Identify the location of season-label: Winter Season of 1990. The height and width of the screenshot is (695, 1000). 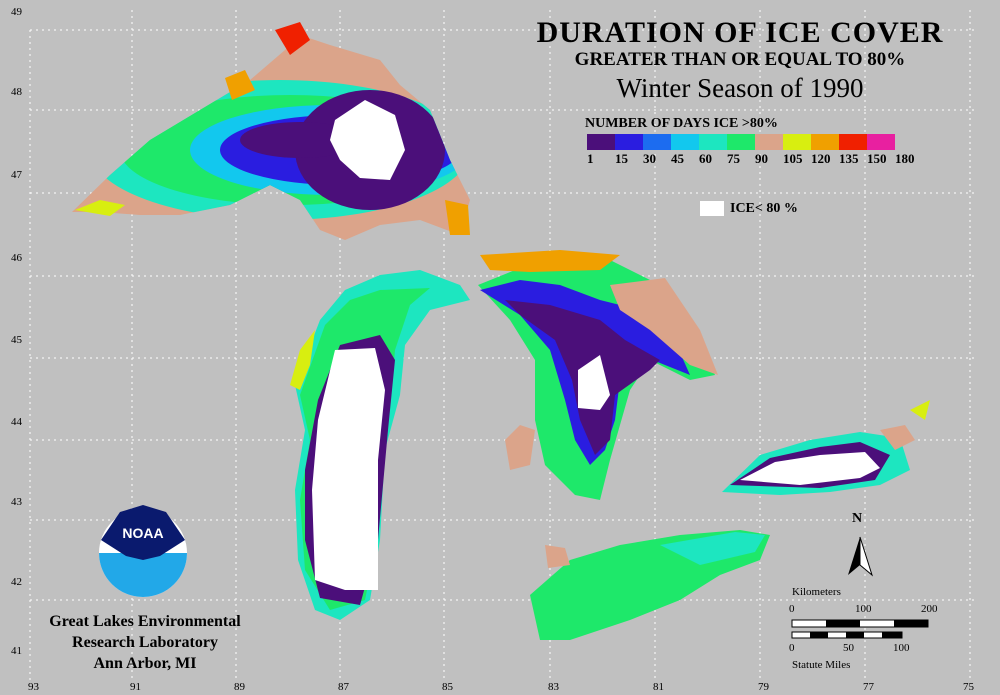
(740, 88).